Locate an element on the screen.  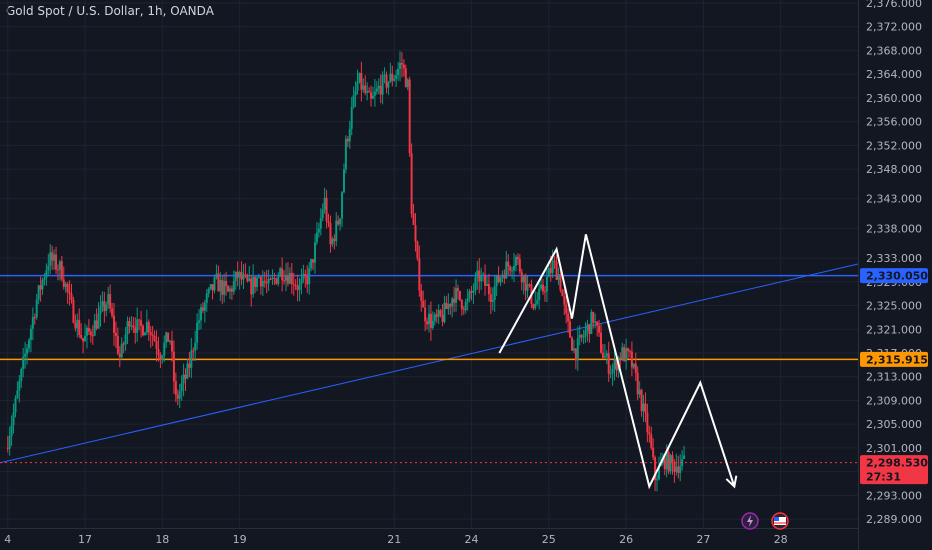
y-tick-label: 2,360.000 is located at coordinates (894, 98).